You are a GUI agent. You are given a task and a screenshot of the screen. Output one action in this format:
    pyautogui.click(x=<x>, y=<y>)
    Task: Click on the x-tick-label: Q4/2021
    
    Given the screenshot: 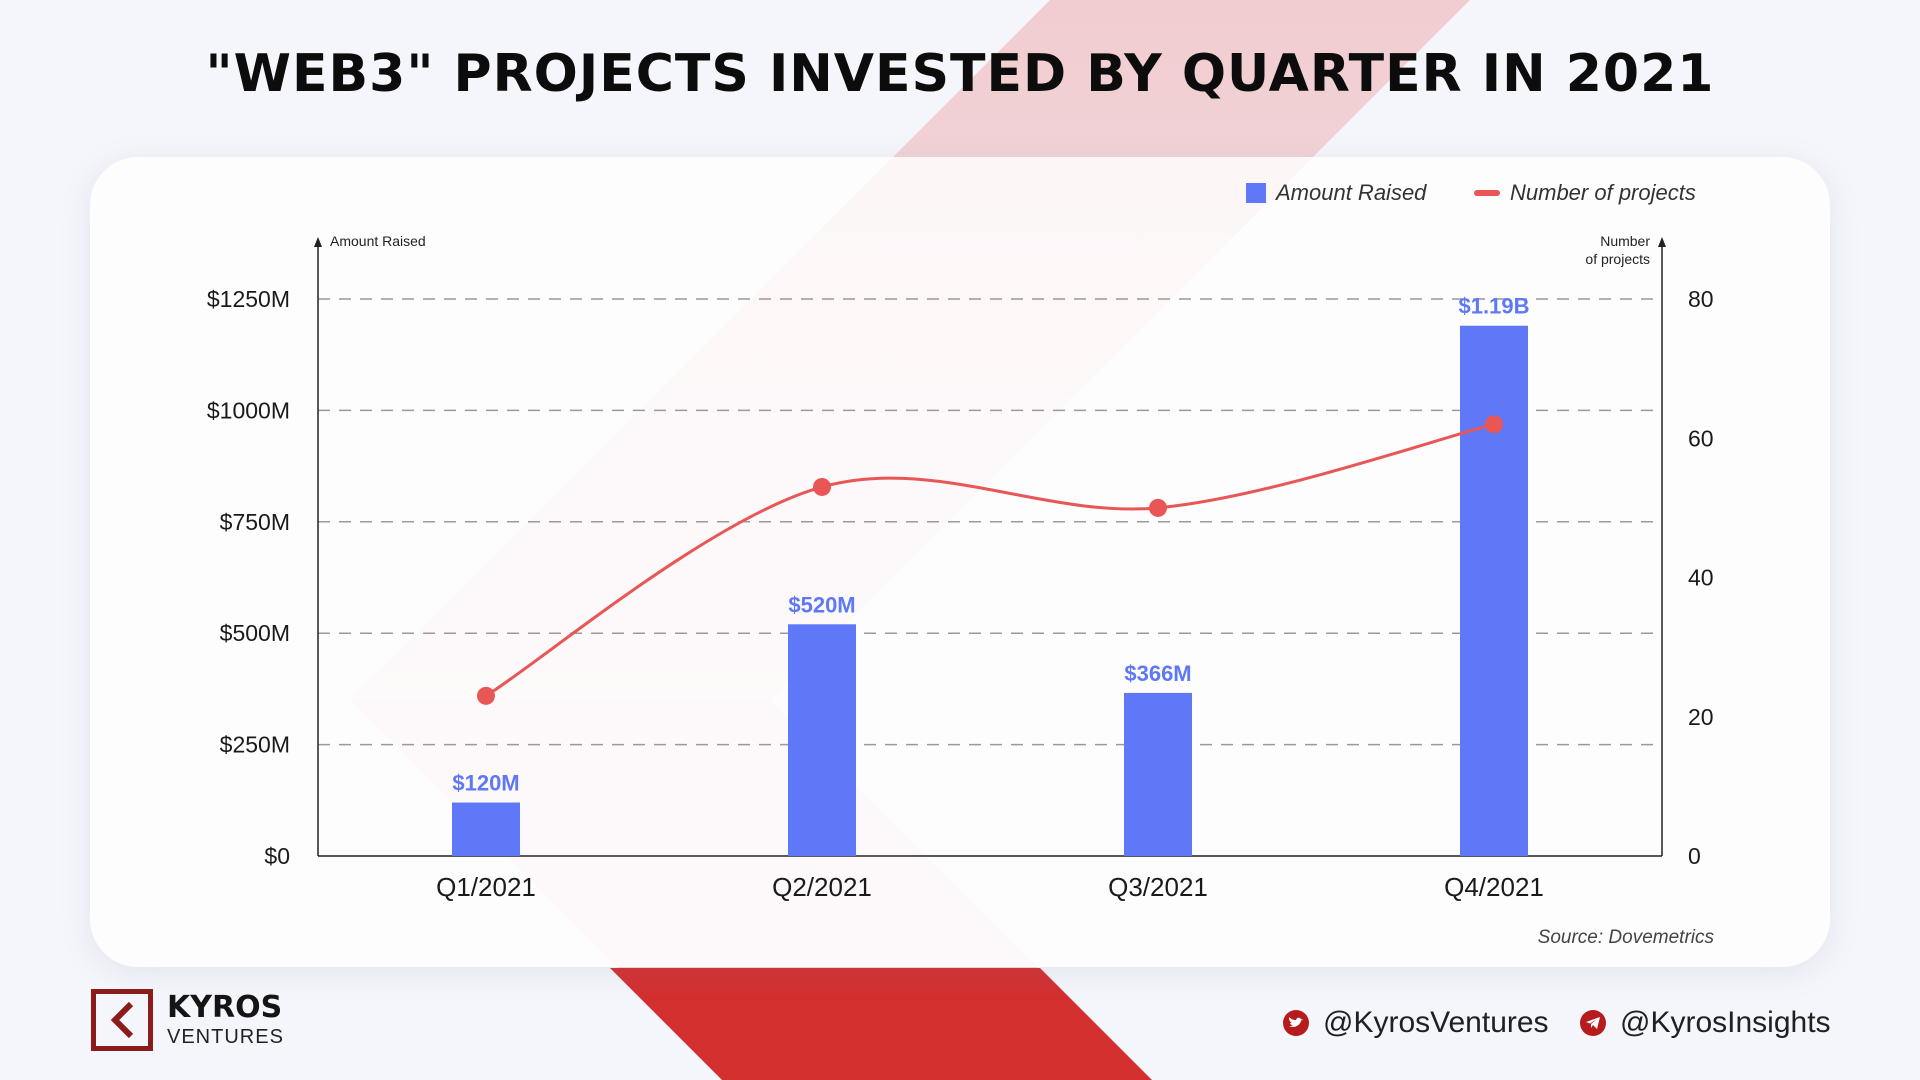 What is the action you would take?
    pyautogui.click(x=1494, y=887)
    